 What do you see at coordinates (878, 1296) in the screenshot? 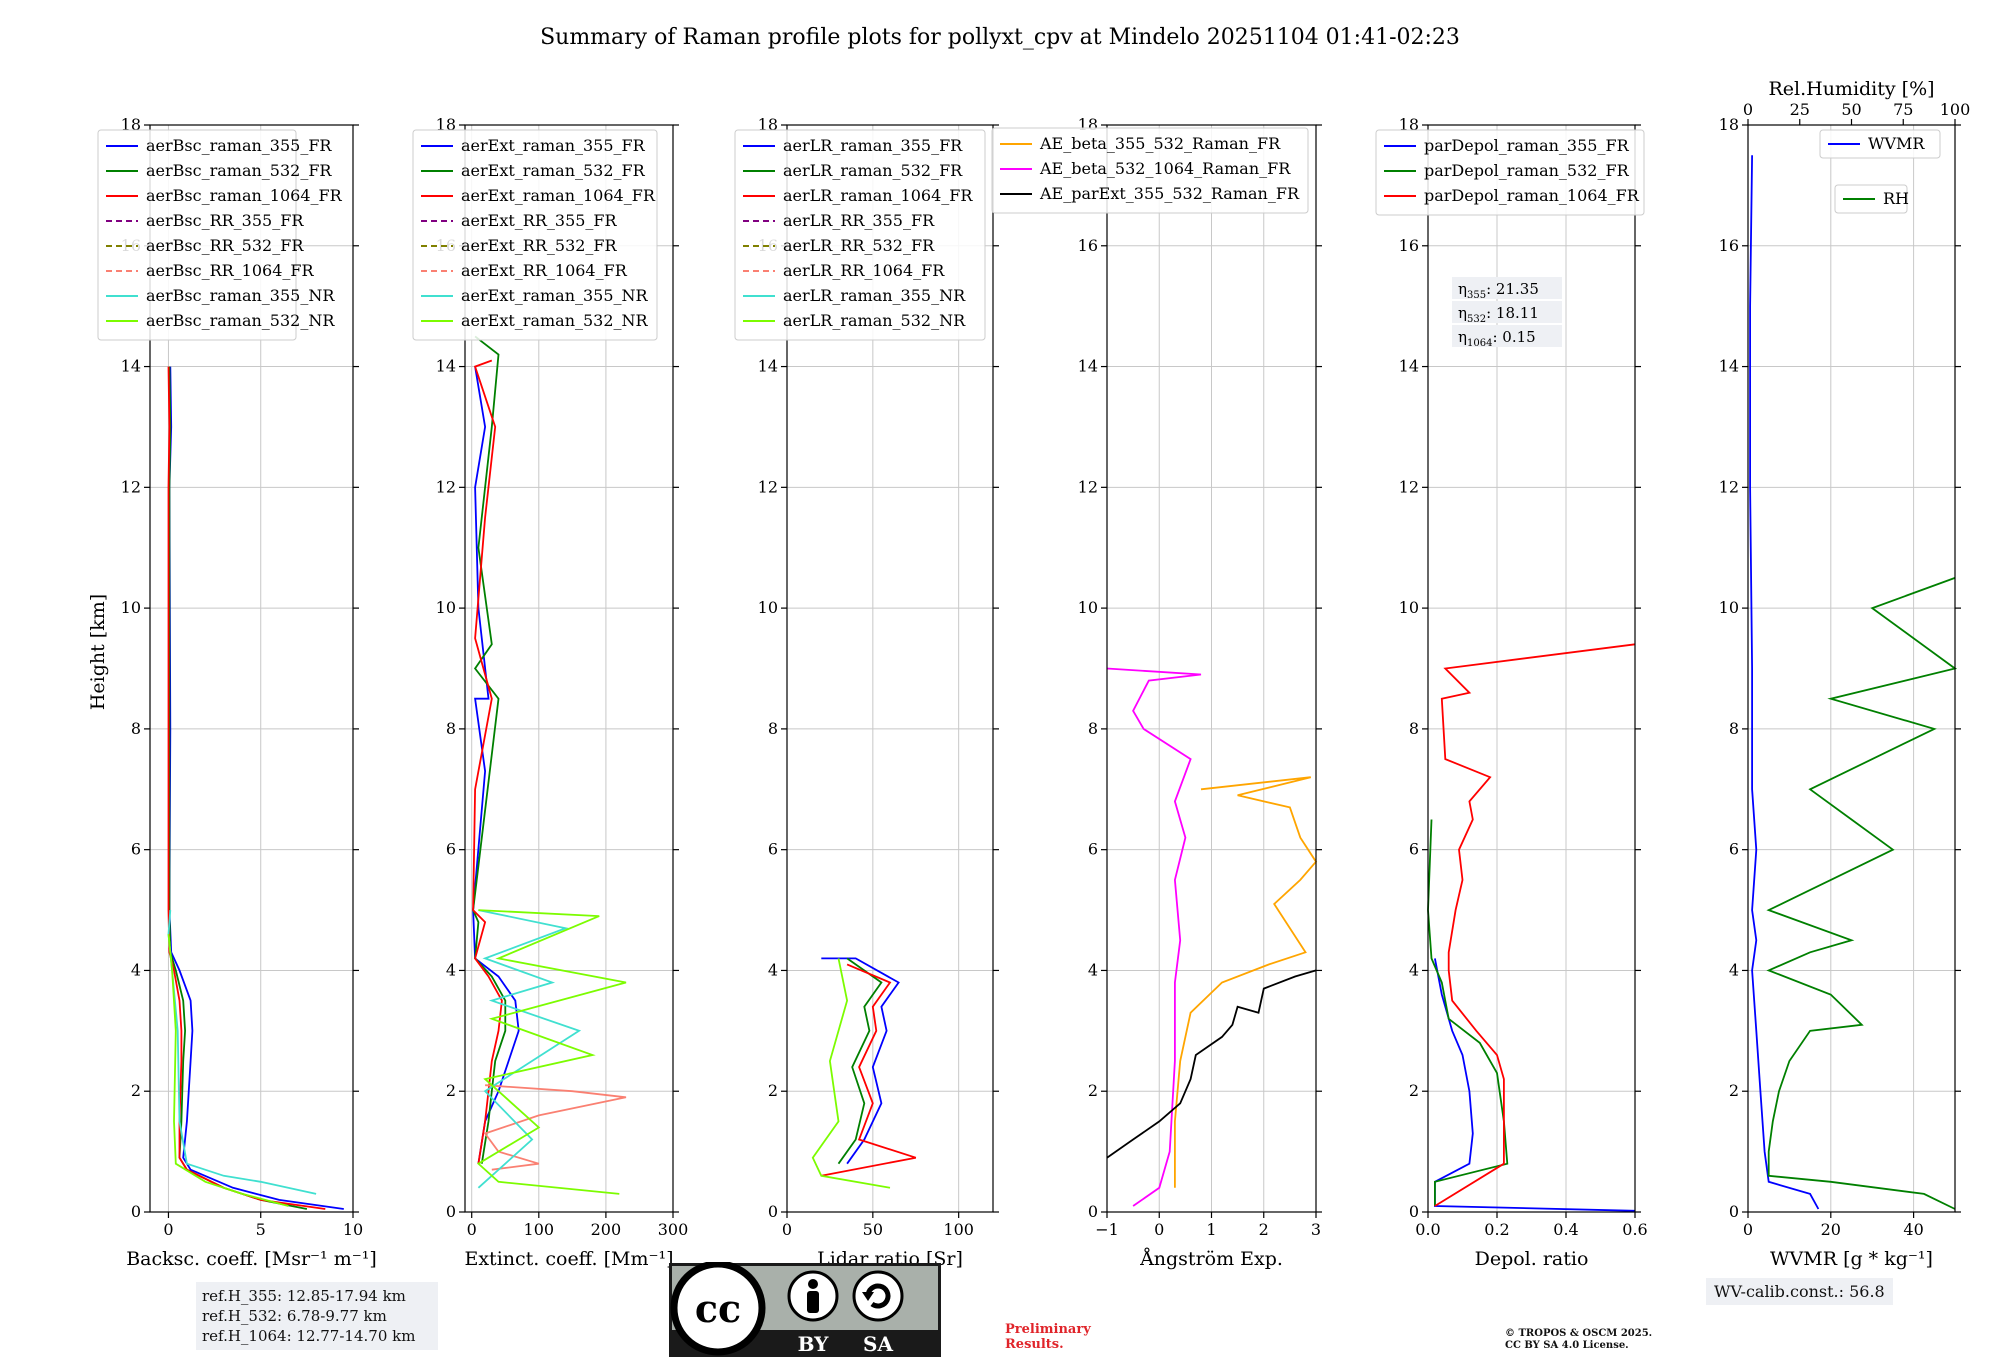
I see `share-alike-icon` at bounding box center [878, 1296].